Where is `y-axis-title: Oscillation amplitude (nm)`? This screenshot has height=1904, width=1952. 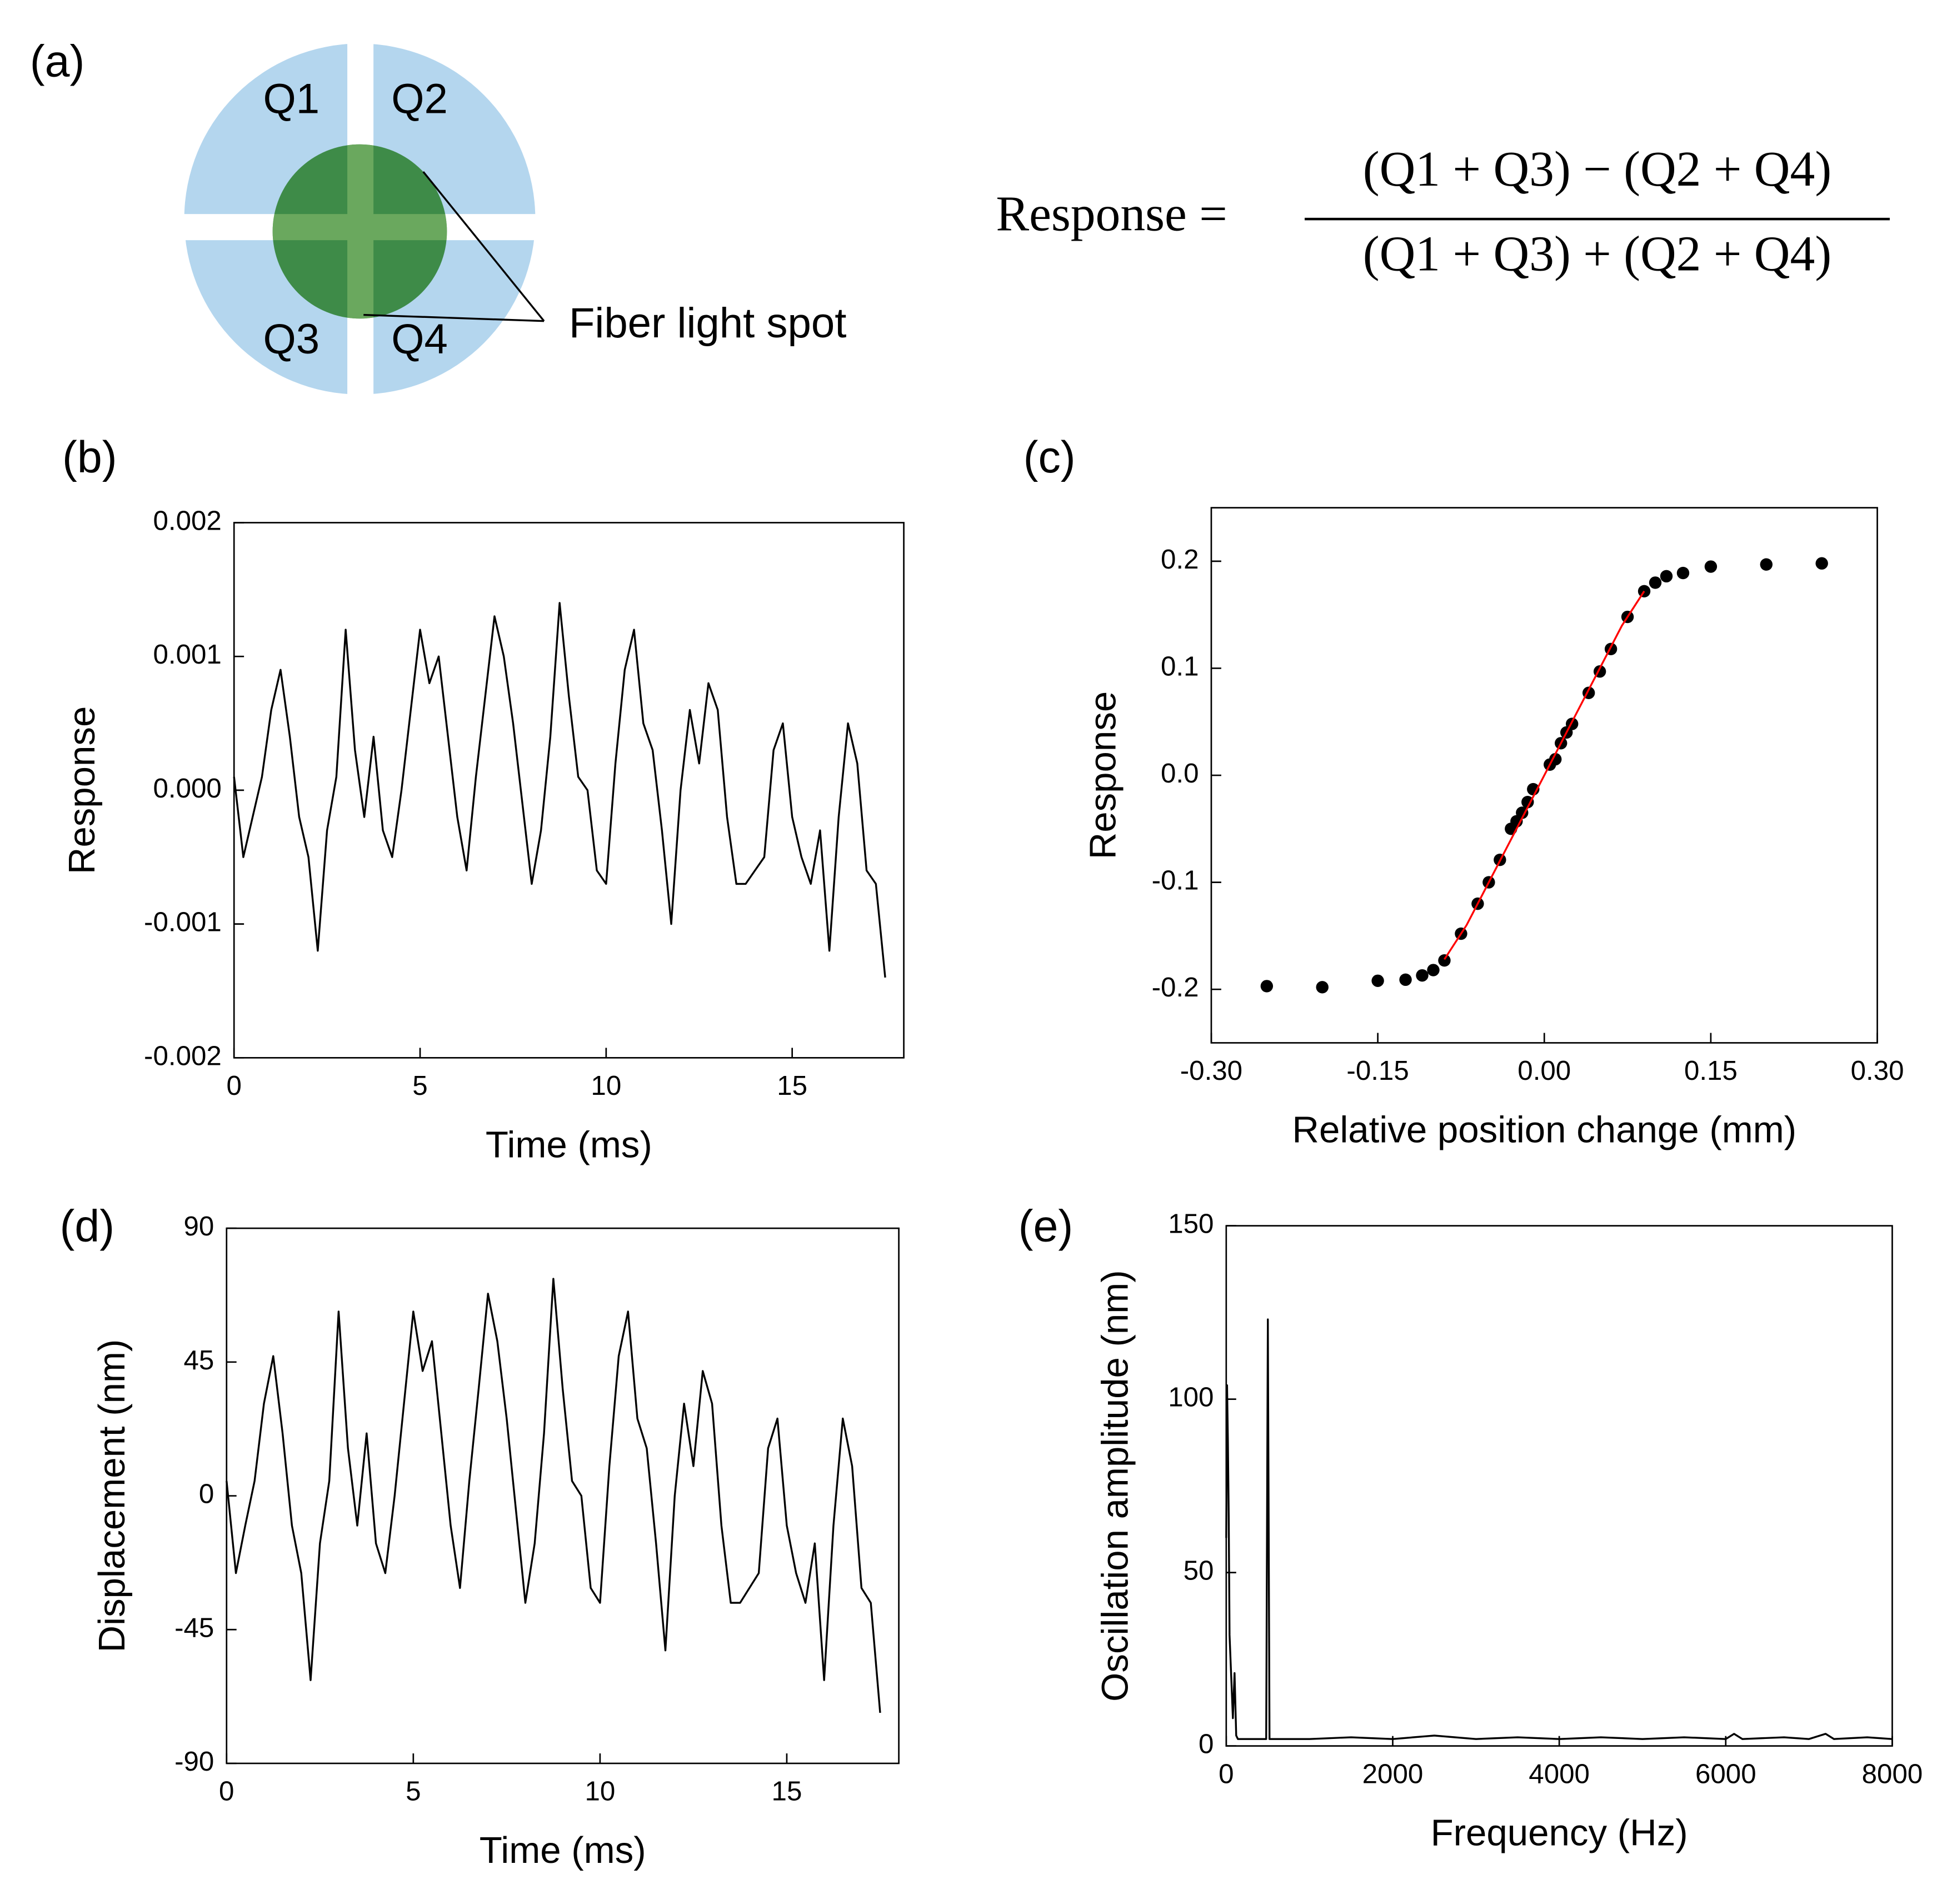 y-axis-title: Oscillation amplitude (nm) is located at coordinates (1115, 1485).